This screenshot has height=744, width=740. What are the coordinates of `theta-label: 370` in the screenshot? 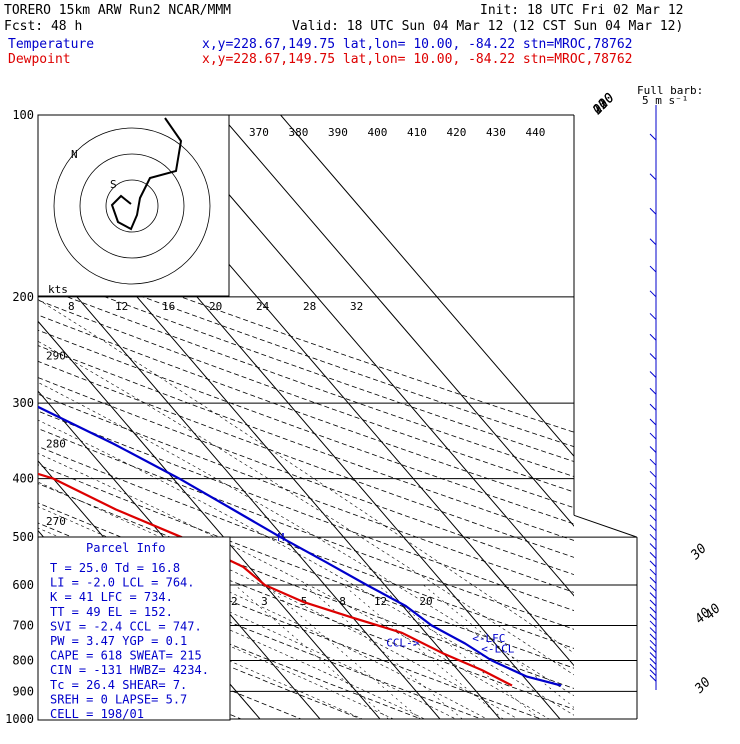 It's located at (259, 132).